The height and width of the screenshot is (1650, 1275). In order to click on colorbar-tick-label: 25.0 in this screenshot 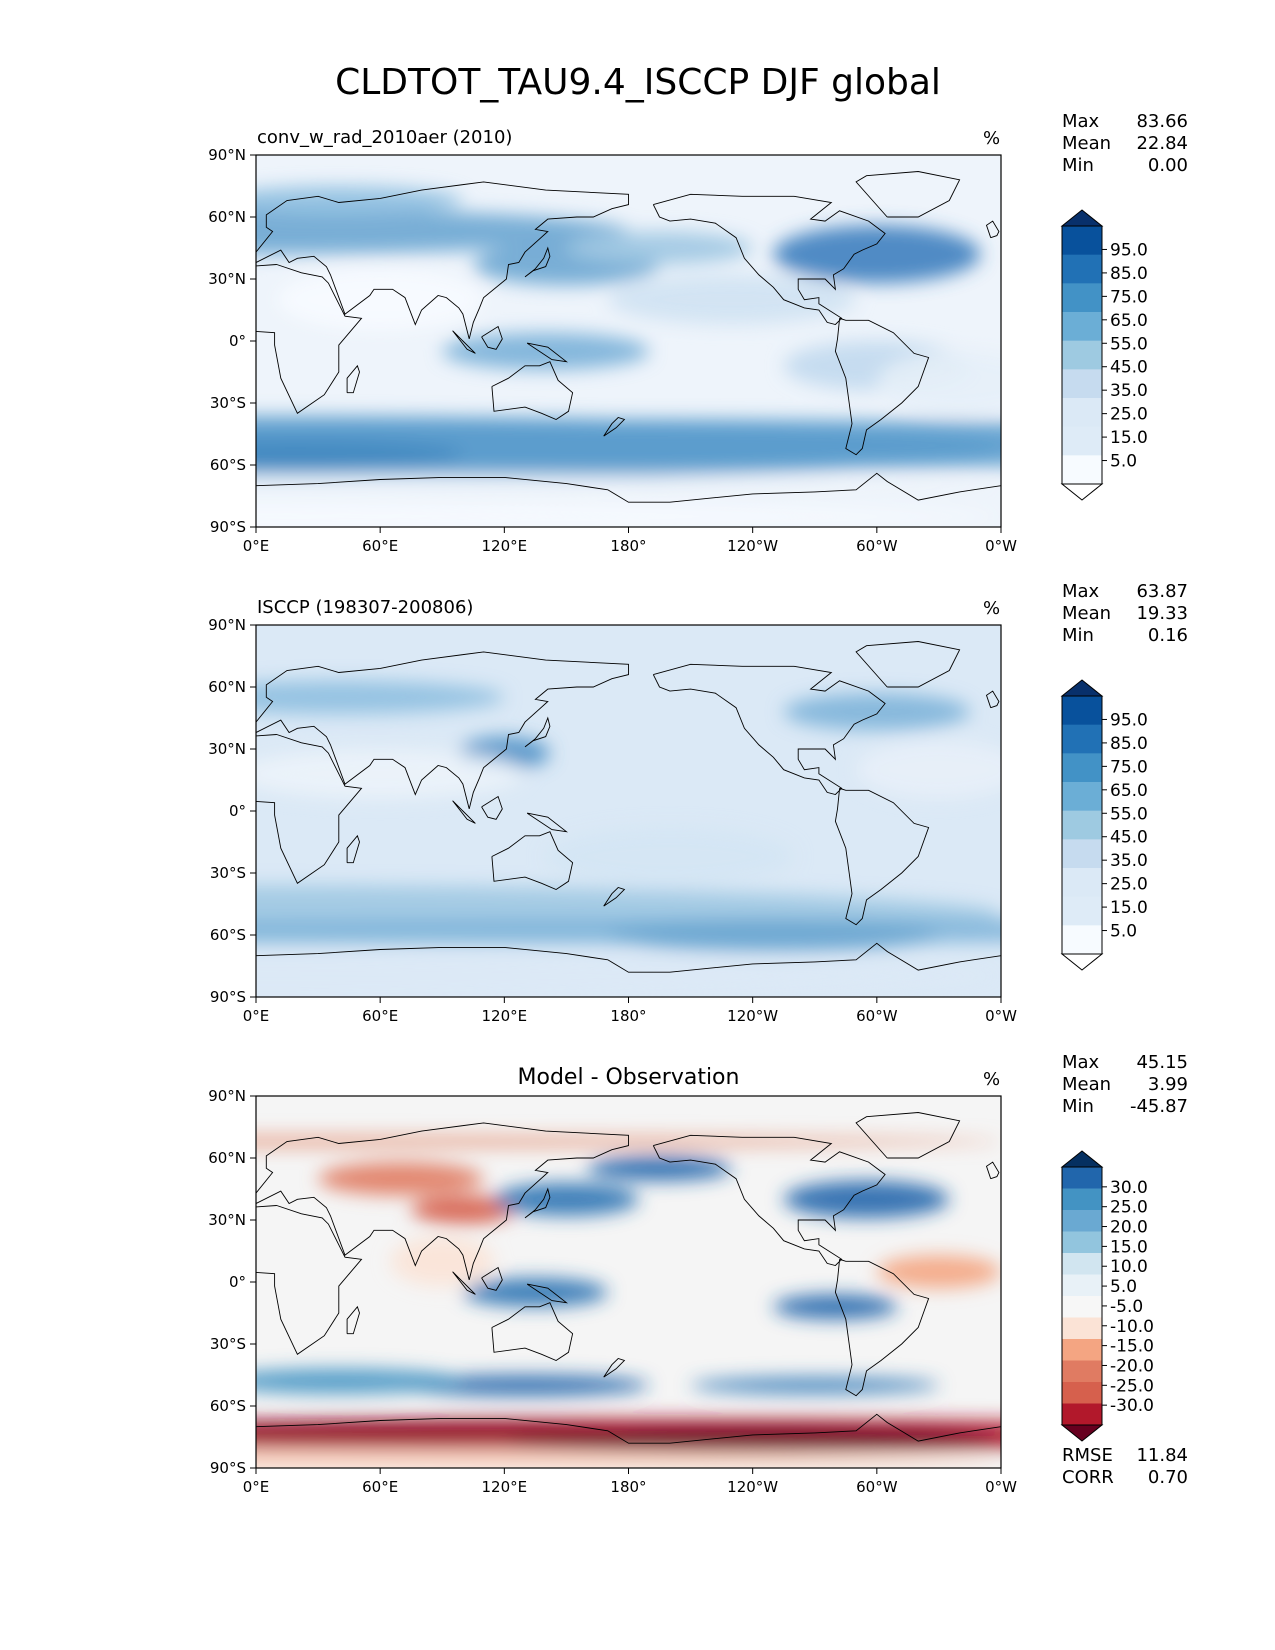, I will do `click(1129, 415)`.